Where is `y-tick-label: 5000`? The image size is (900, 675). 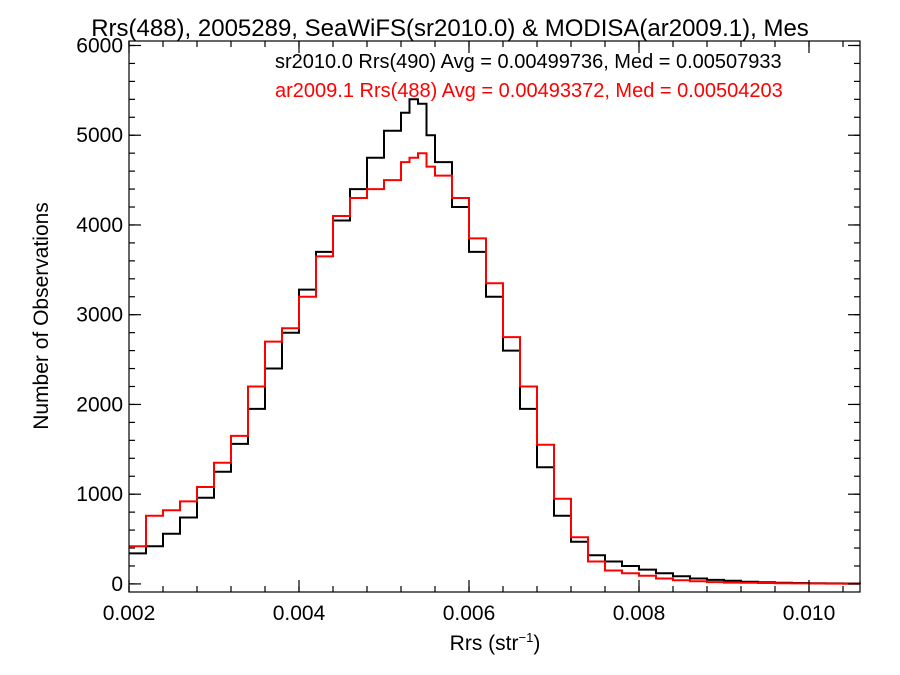
y-tick-label: 5000 is located at coordinates (99, 135).